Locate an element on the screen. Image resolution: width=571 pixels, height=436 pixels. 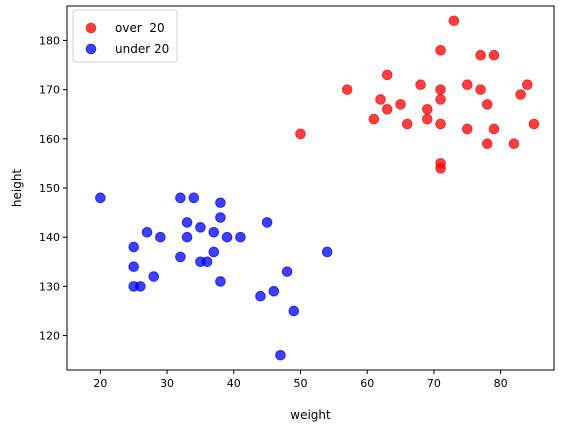
x-axis-ticks: 20 30 40 50 60 70 80 is located at coordinates (300, 380).